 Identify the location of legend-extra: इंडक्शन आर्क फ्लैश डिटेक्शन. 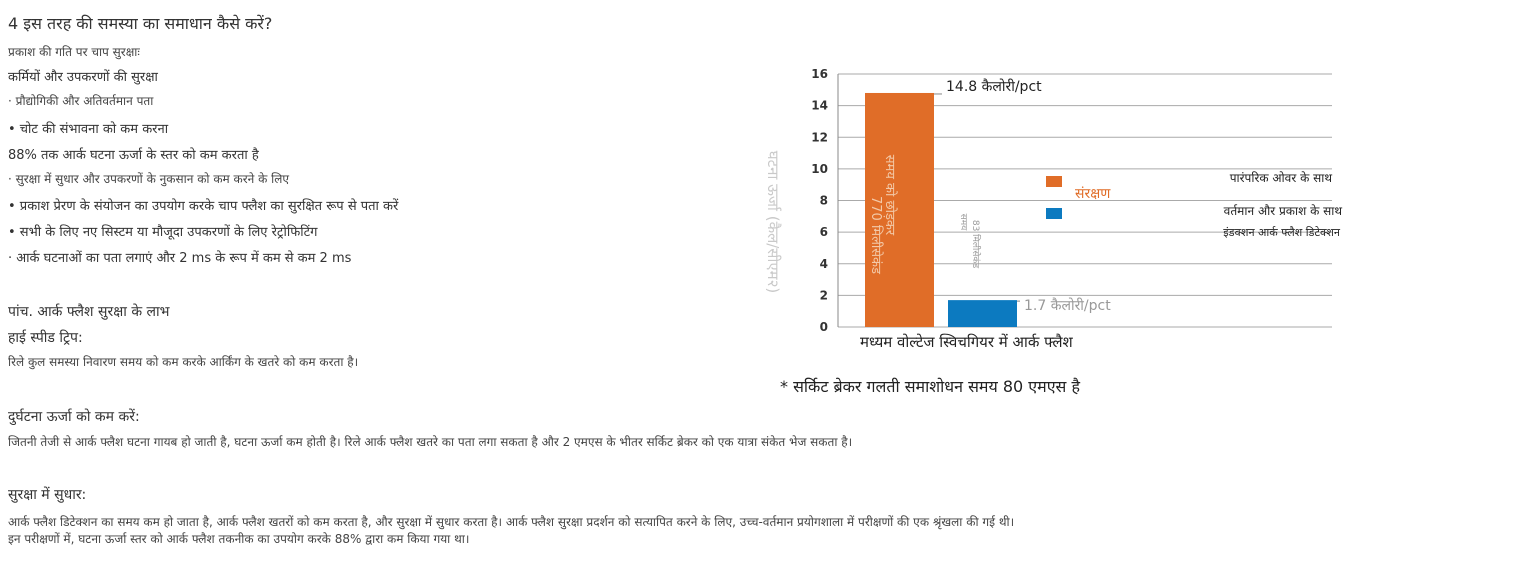
(1282, 232).